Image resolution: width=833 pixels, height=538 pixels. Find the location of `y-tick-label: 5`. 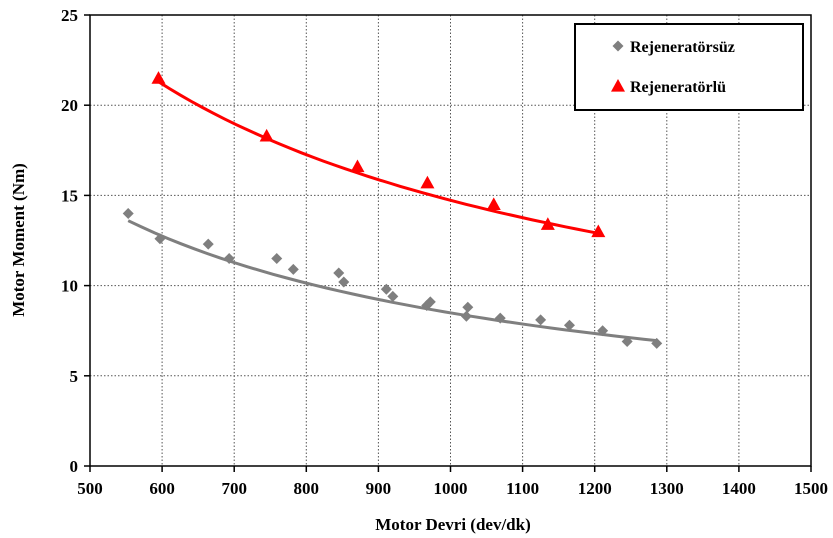

y-tick-label: 5 is located at coordinates (74, 376).